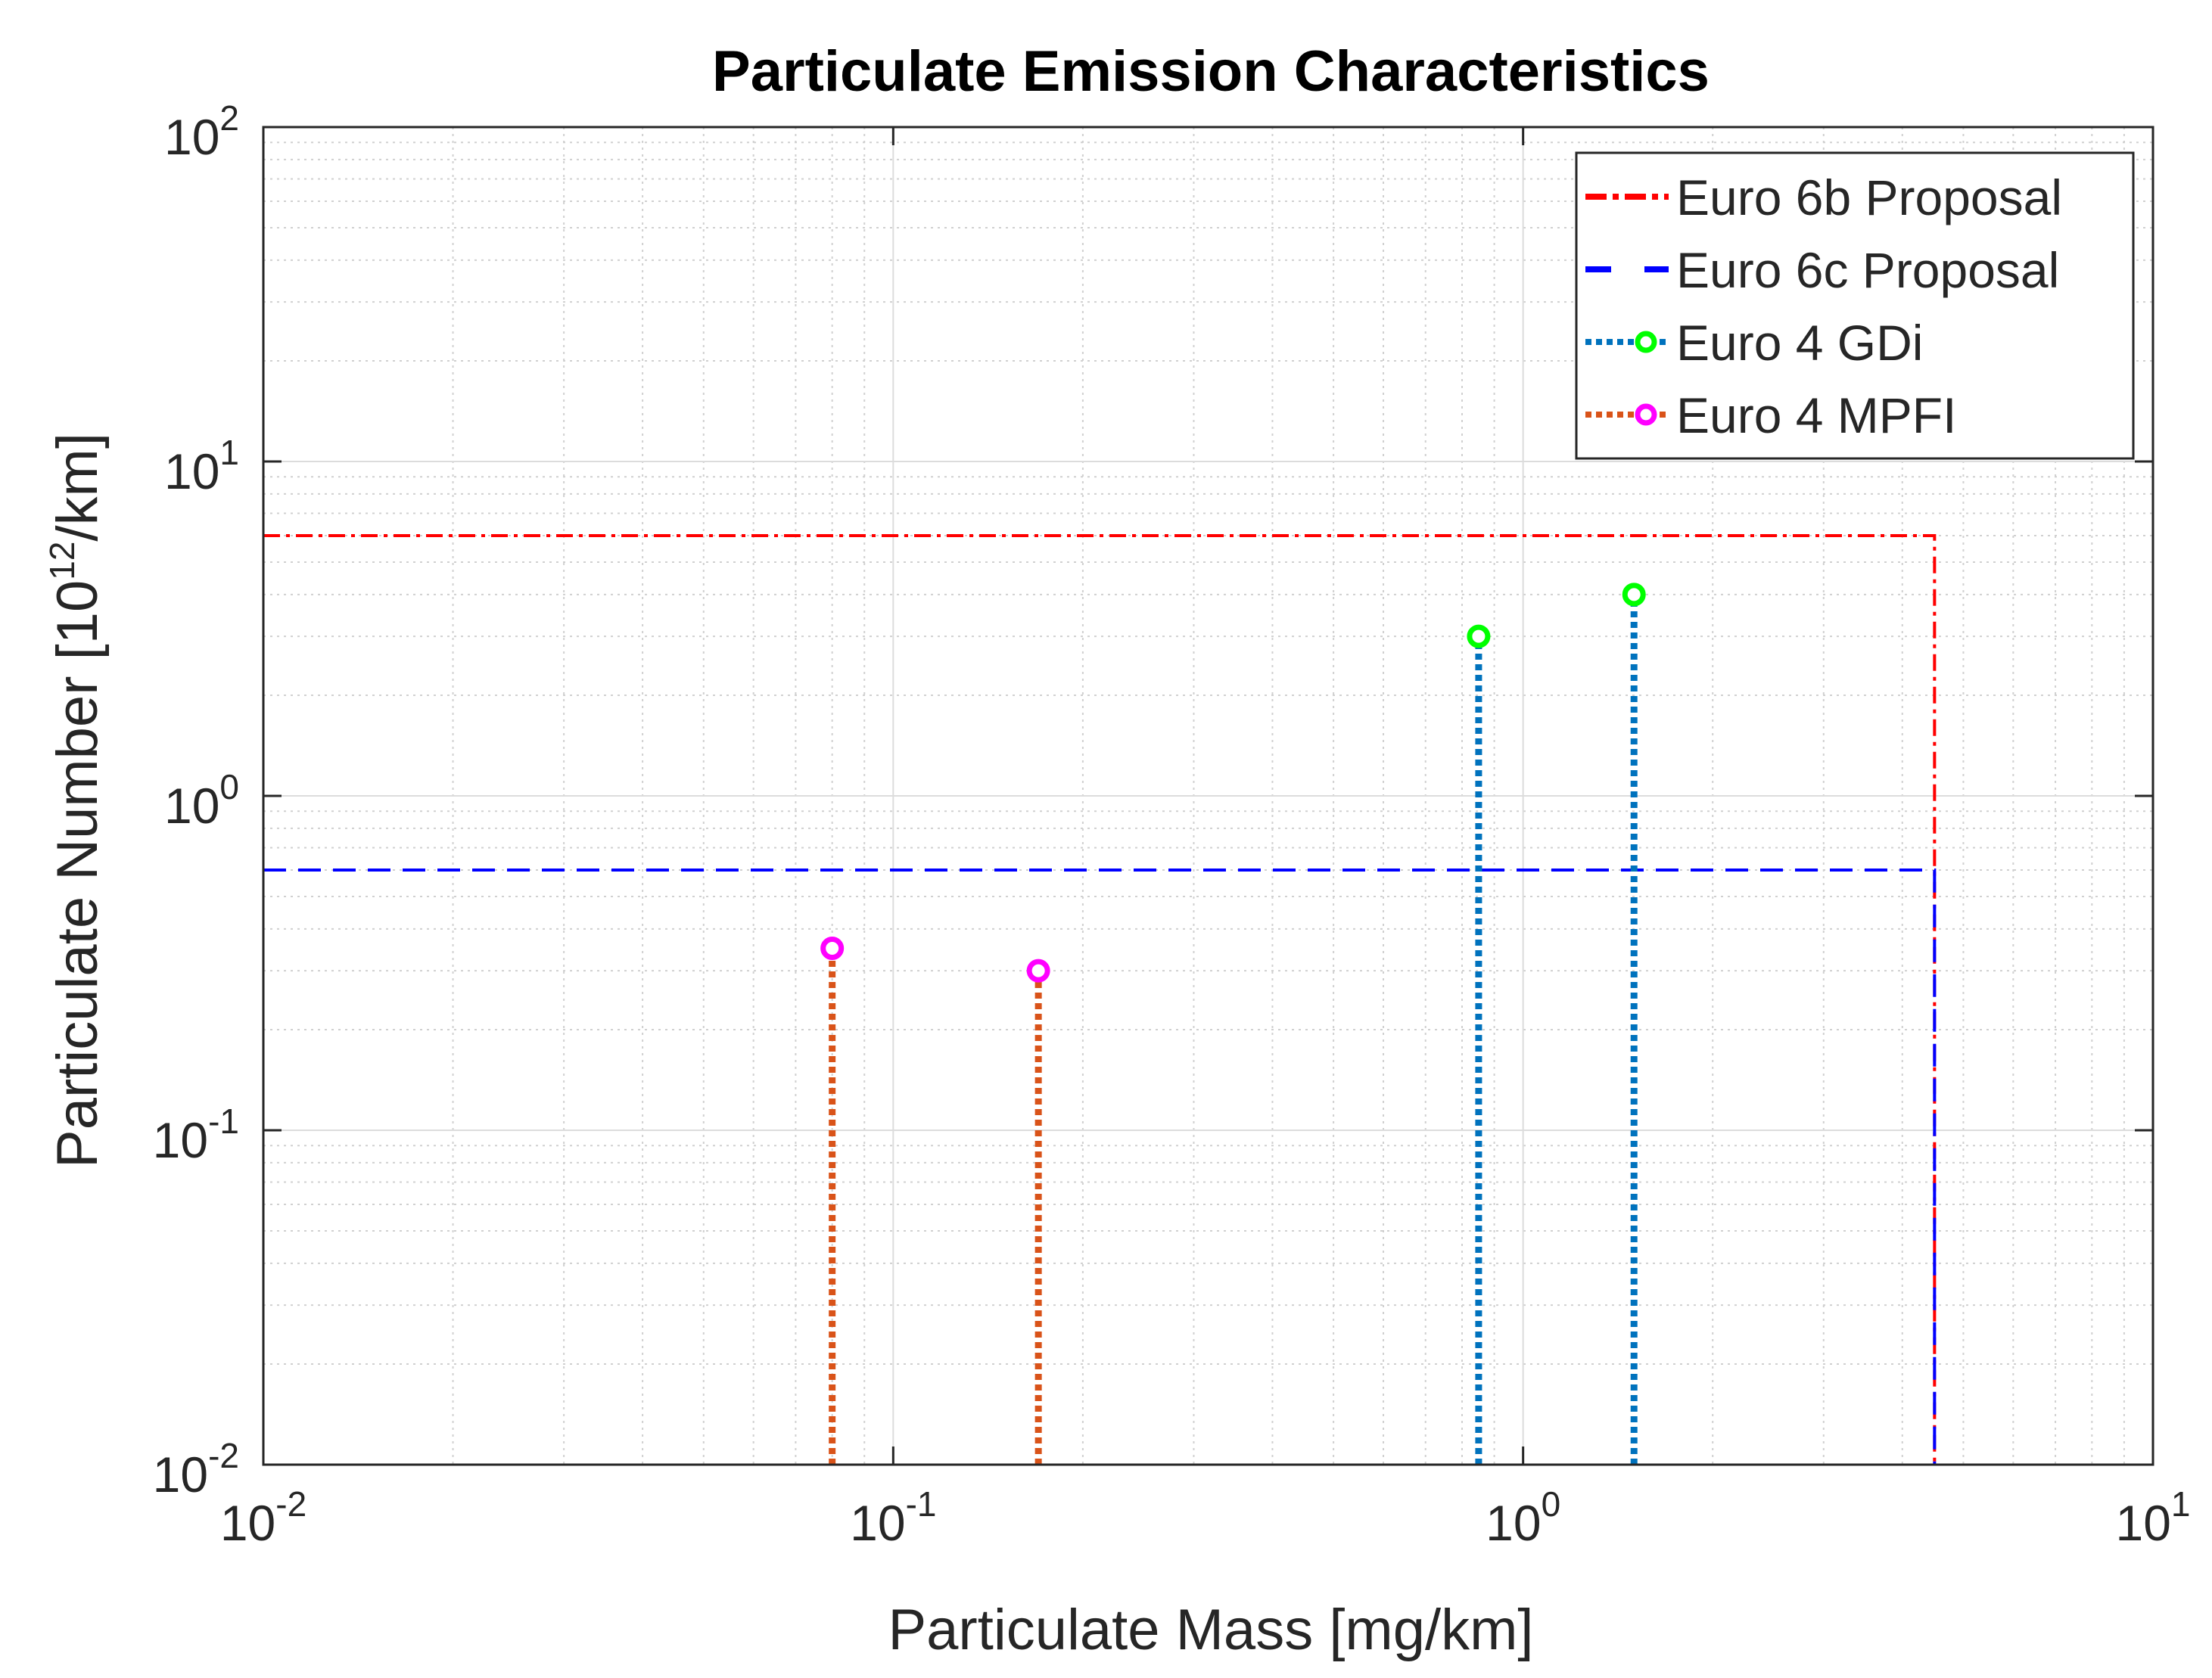 The width and height of the screenshot is (2212, 1678). What do you see at coordinates (1799, 343) in the screenshot?
I see `legend-label-euro-4-gdi: Euro 4 GDi` at bounding box center [1799, 343].